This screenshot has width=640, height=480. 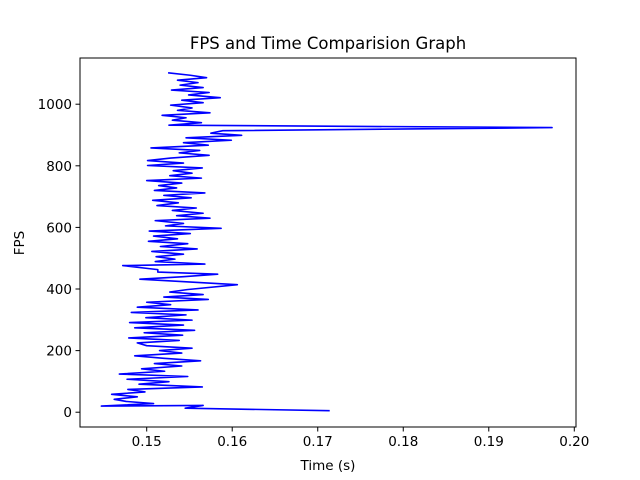 What do you see at coordinates (489, 442) in the screenshot?
I see `x-tick-label: 0.19` at bounding box center [489, 442].